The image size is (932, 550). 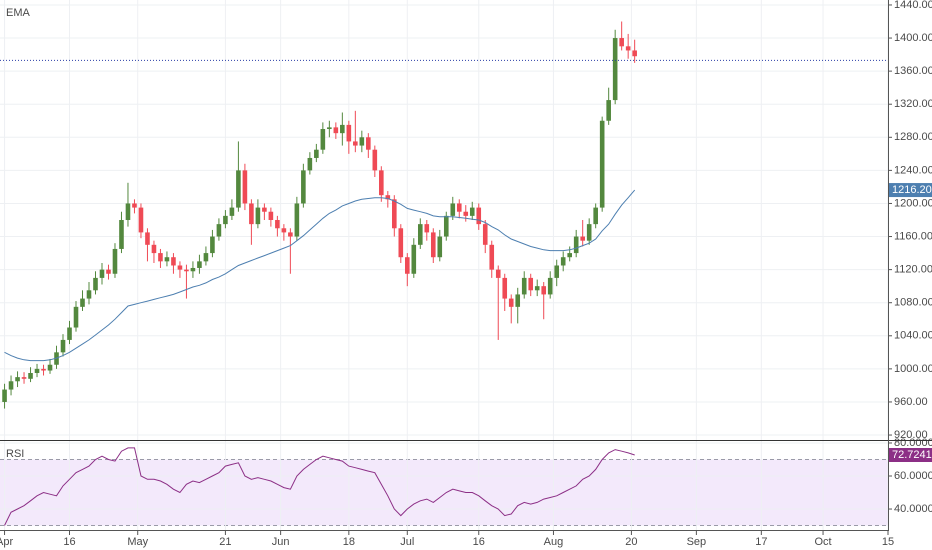 What do you see at coordinates (407, 542) in the screenshot?
I see `x-tick-label: Jul` at bounding box center [407, 542].